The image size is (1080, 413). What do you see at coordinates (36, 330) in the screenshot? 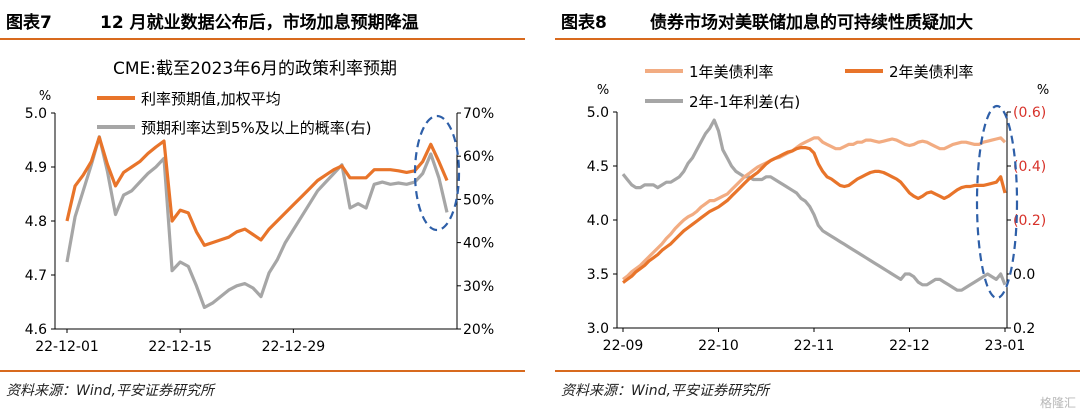
I see `left-y-tick-label: 4.6` at bounding box center [36, 330].